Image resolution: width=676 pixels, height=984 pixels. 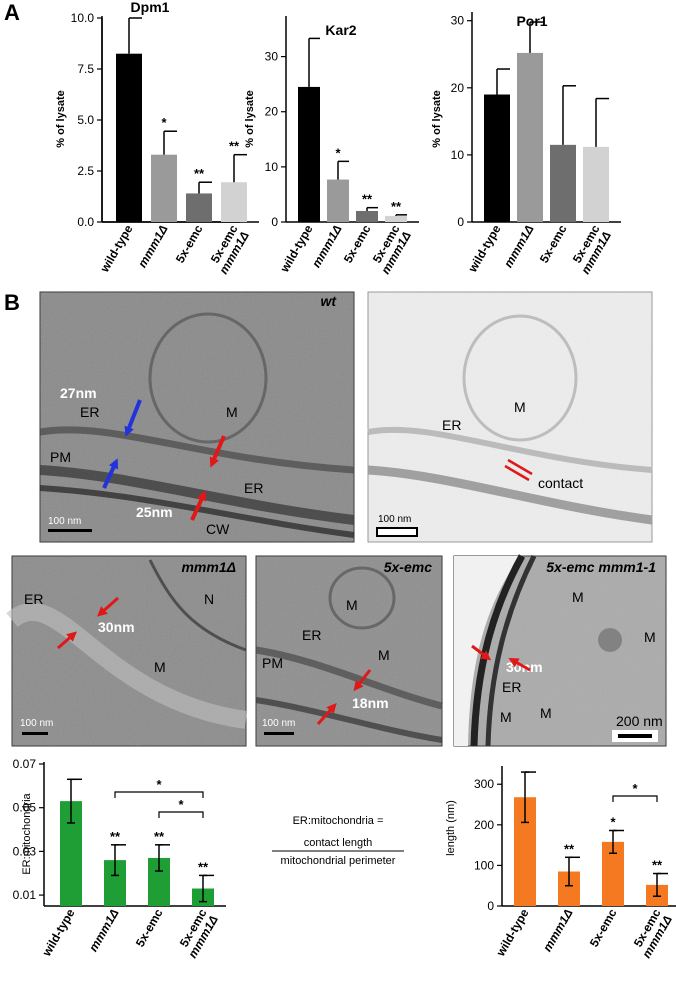 I want to click on measure-18nm: 18nm, so click(x=370, y=703).